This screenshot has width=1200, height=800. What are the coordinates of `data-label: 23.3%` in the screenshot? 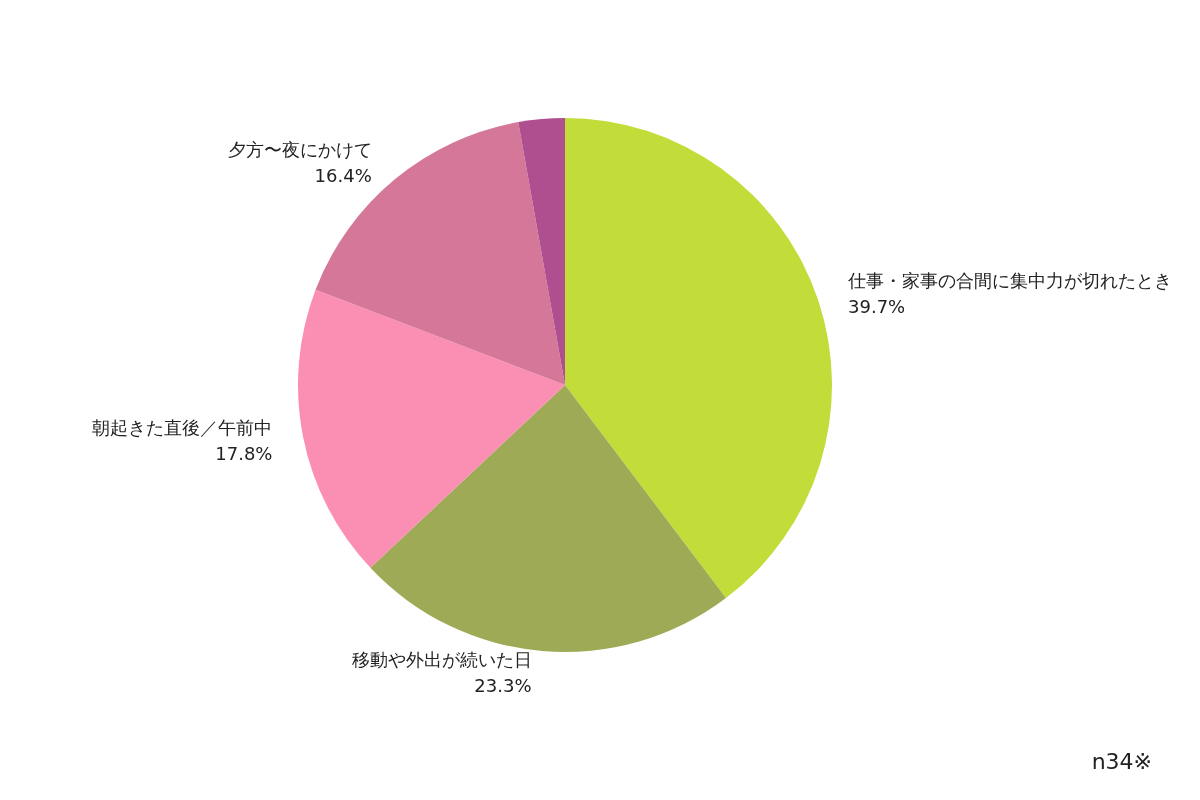 It's located at (503, 686).